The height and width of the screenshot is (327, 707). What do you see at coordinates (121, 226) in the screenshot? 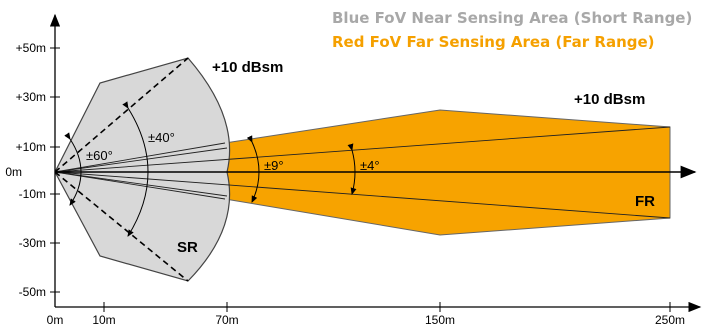
I see `sr-dashed-lower-line` at bounding box center [121, 226].